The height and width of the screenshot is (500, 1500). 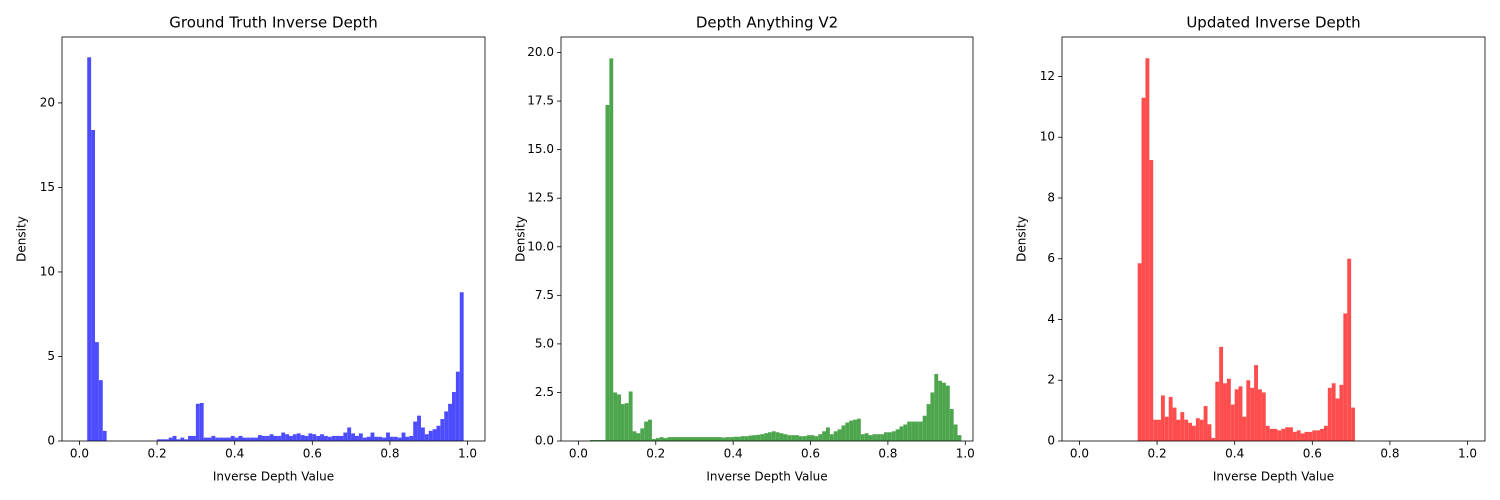 I want to click on y-tick-label: 0, so click(x=51, y=441).